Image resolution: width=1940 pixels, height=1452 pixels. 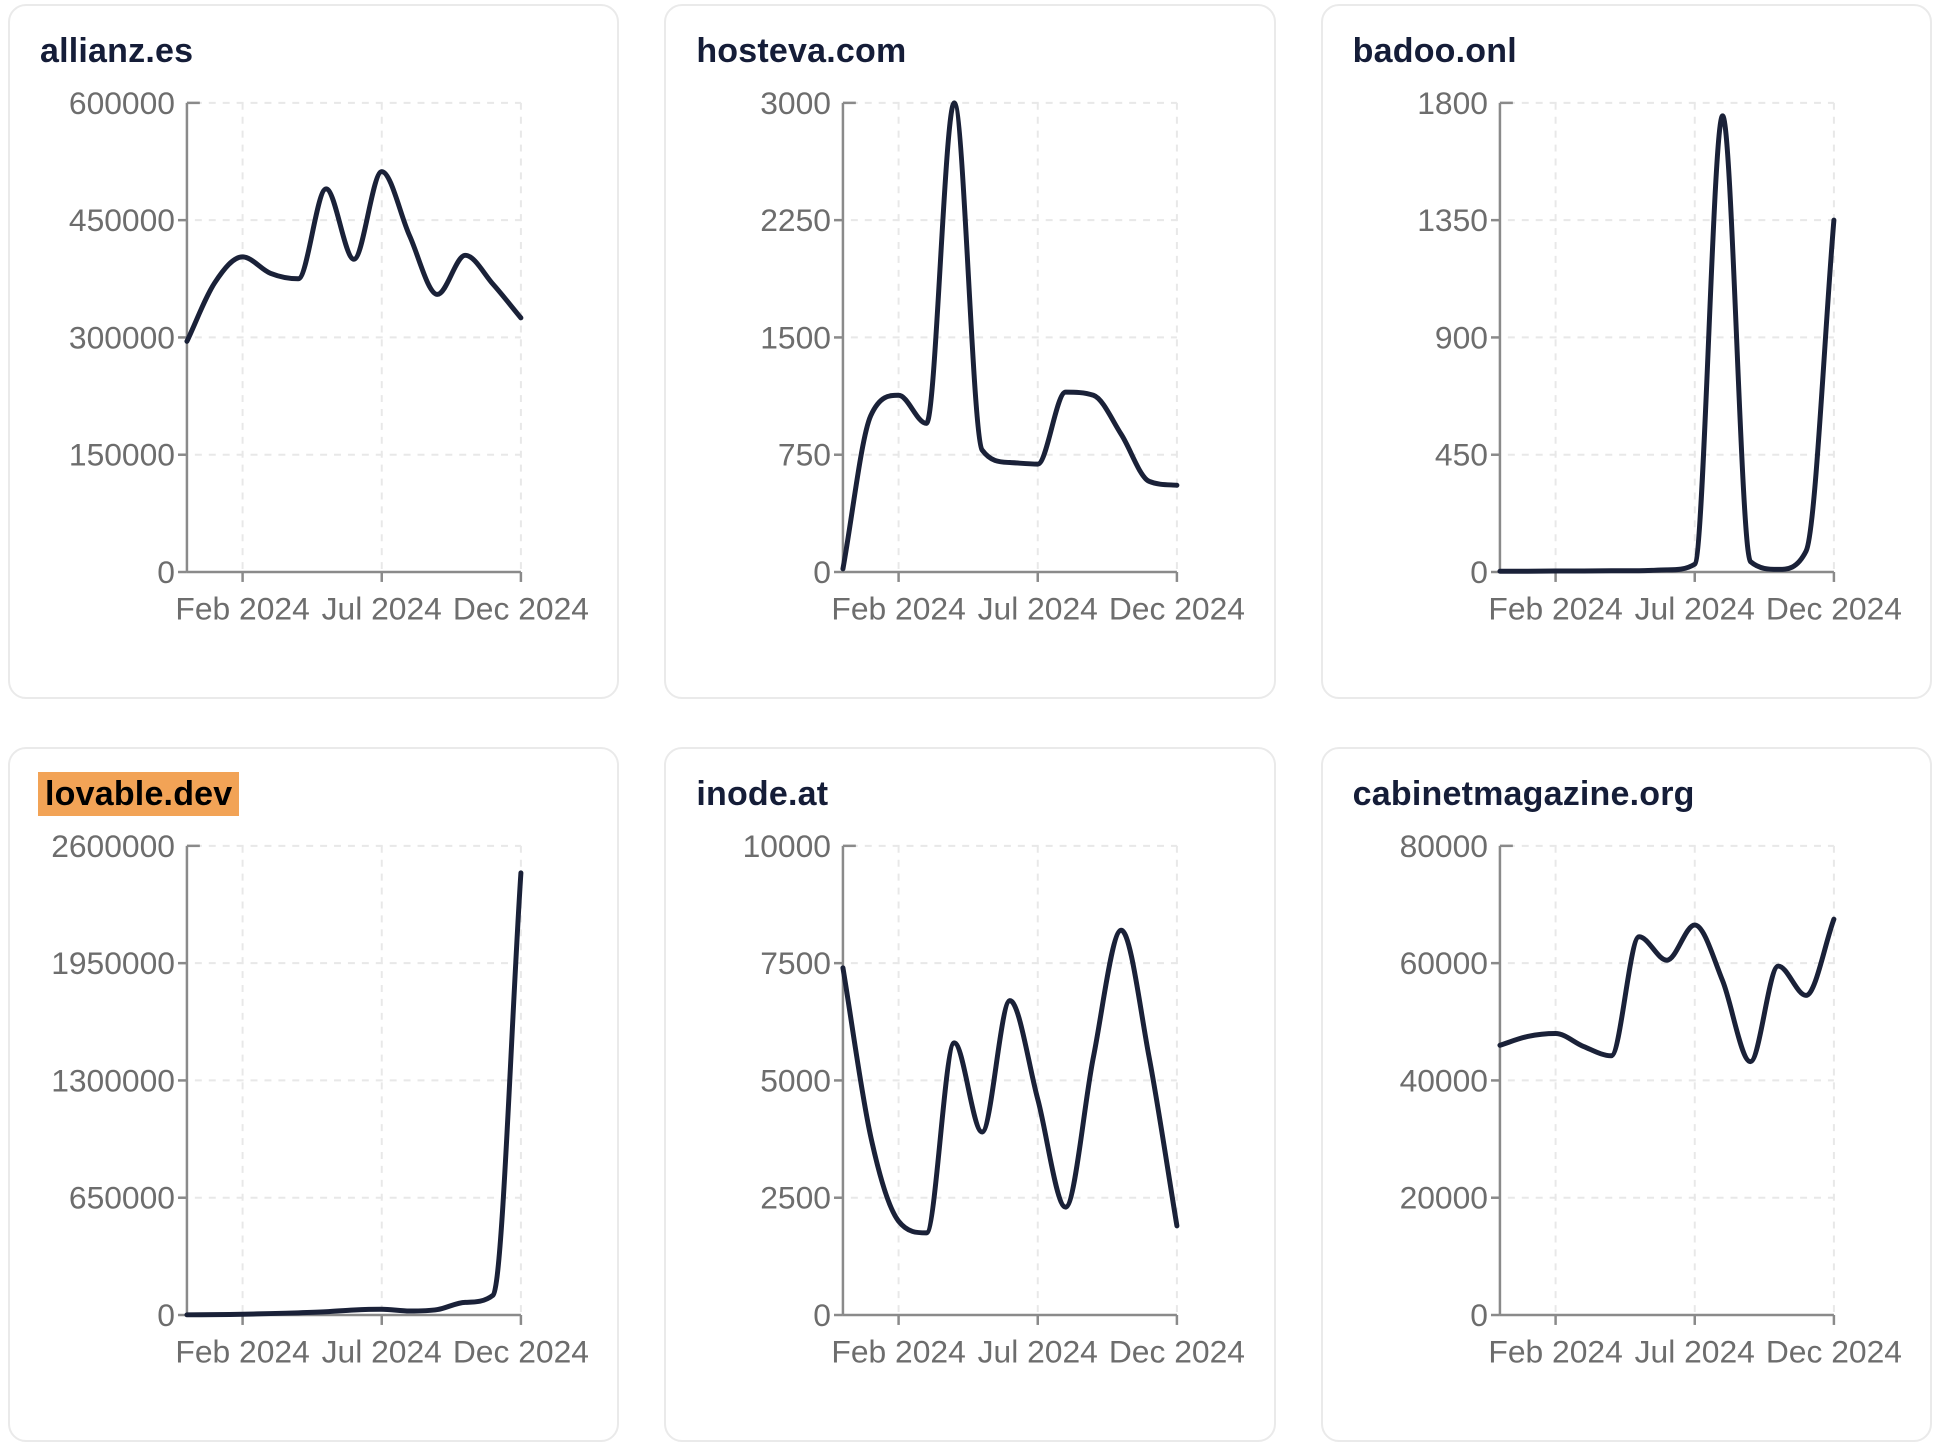 What do you see at coordinates (1443, 1198) in the screenshot?
I see `svg-text: 20000` at bounding box center [1443, 1198].